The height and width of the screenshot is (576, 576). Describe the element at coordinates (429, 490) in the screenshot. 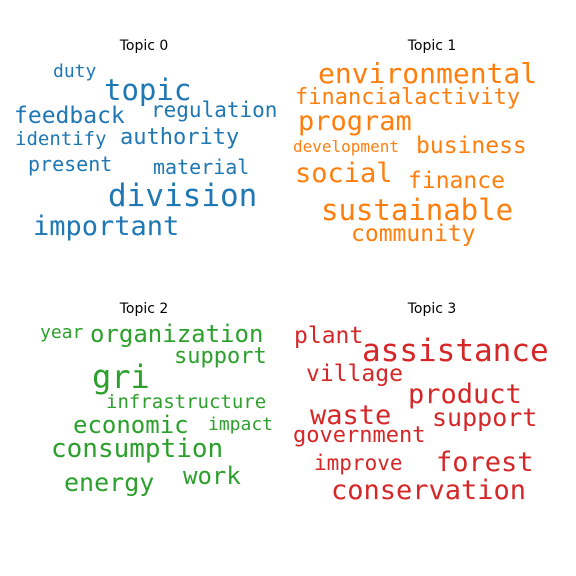

I see `word-conservation: conservation` at that location.